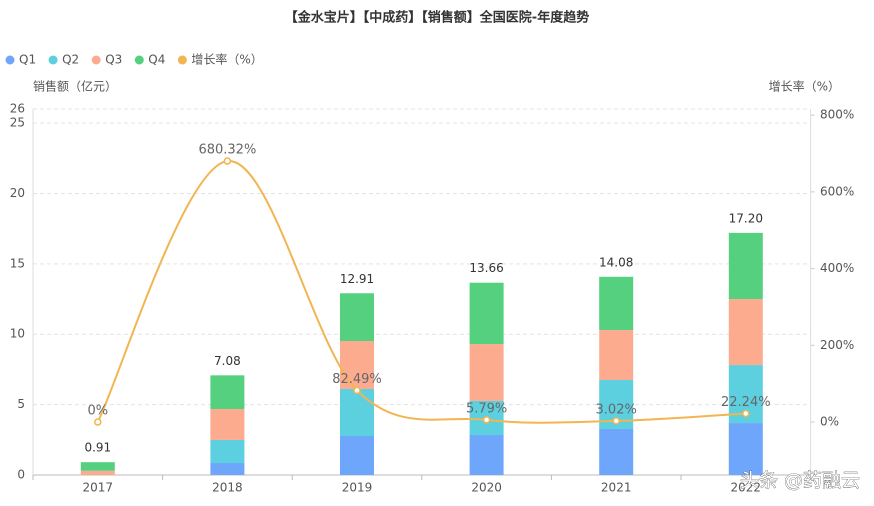  Describe the element at coordinates (17, 334) in the screenshot. I see `y-tick-label: 10` at that location.